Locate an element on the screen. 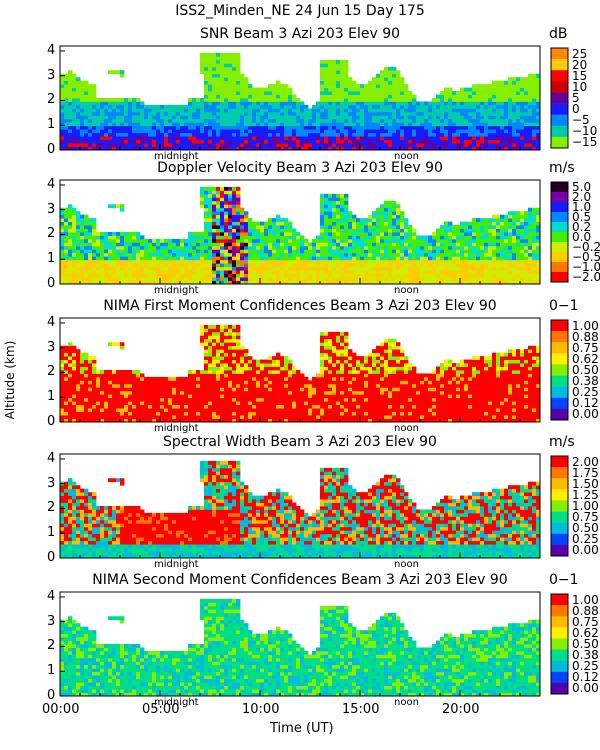 This screenshot has height=750, width=600. y-tick-label: 0 is located at coordinates (51, 283).